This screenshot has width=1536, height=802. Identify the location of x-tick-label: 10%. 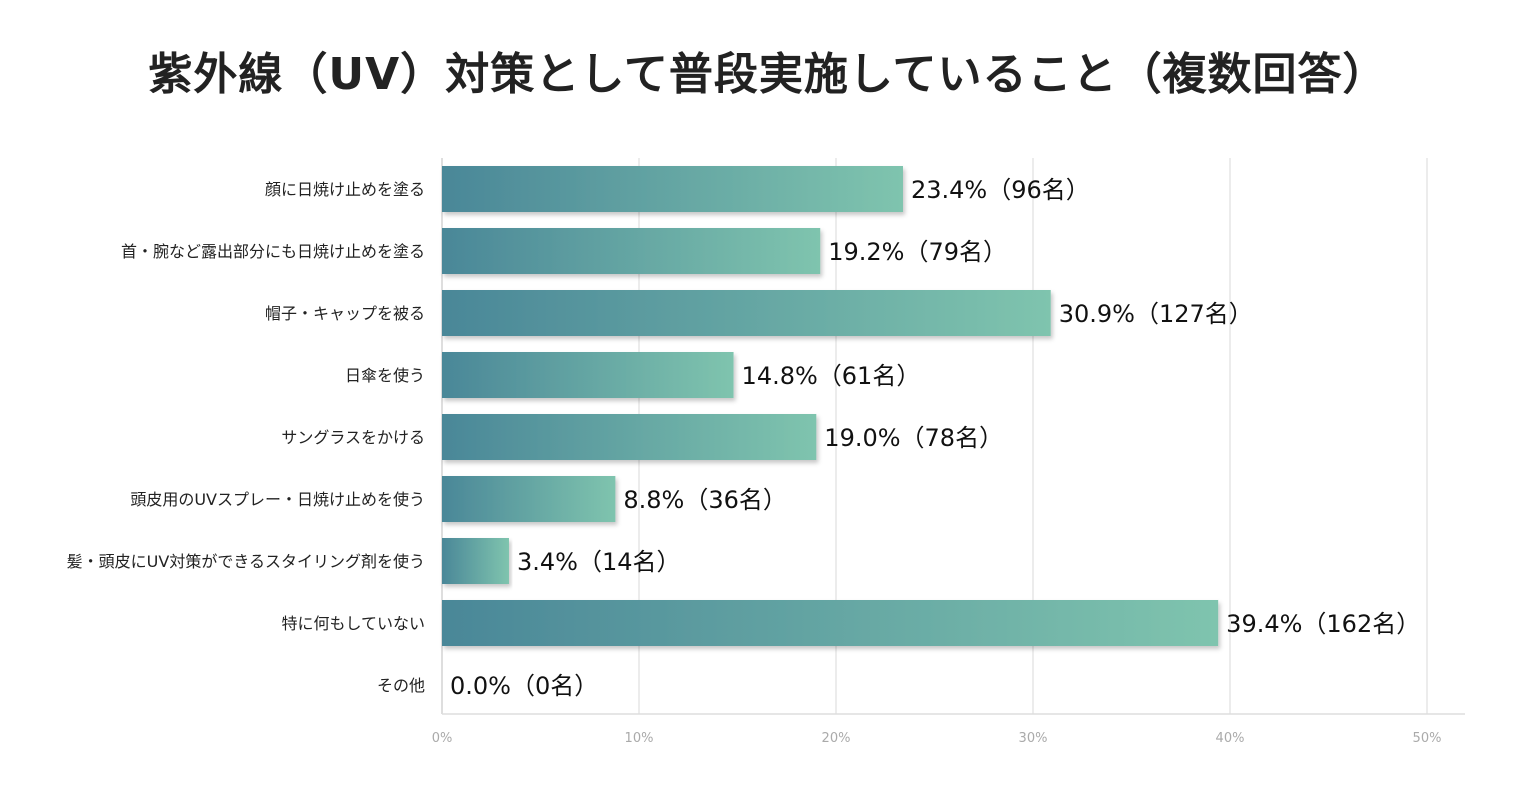
(639, 738).